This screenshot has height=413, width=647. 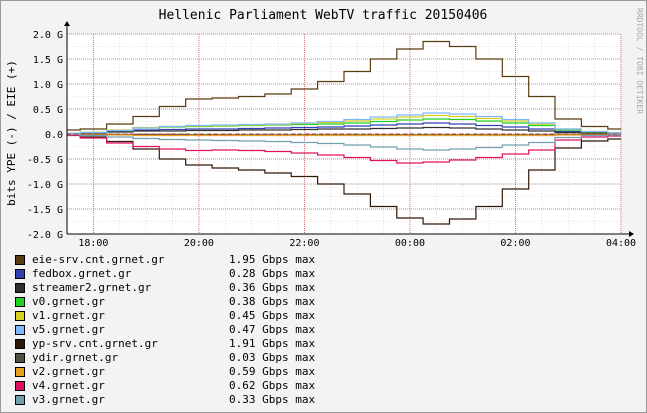 What do you see at coordinates (272, 357) in the screenshot?
I see `legend-series-max: 0.03 Gbps max` at bounding box center [272, 357].